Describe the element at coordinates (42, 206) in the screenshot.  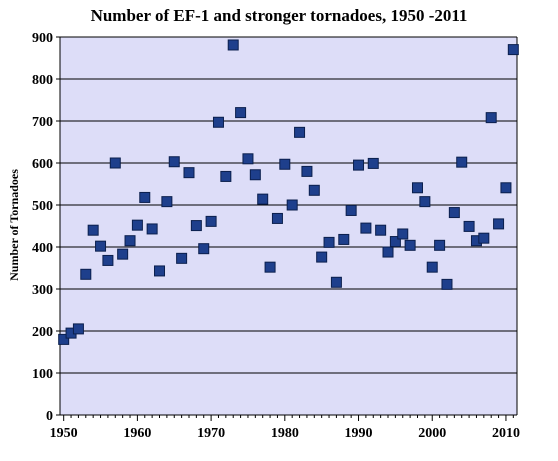
I see `y-tick-label: 500` at that location.